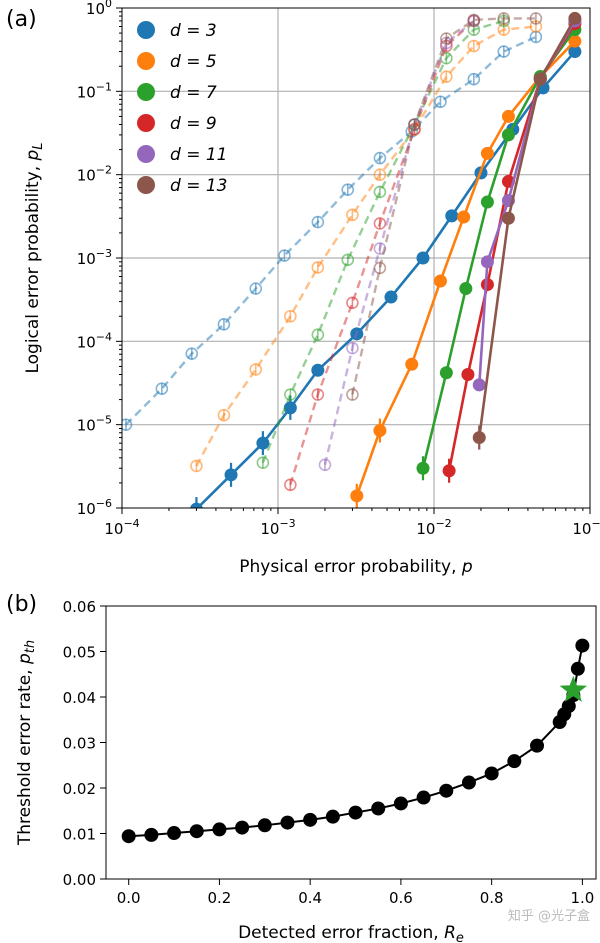 This screenshot has width=600, height=943. What do you see at coordinates (527, 227) in the screenshot?
I see `series-d13-solid-line` at bounding box center [527, 227].